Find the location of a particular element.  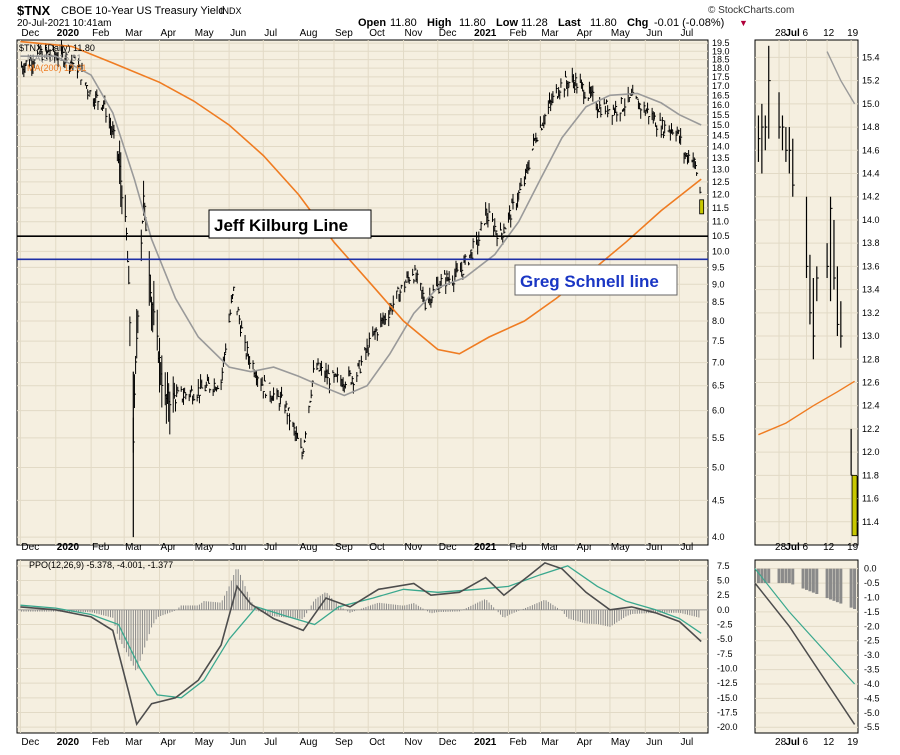

price-y-tick: 12.0 is located at coordinates (721, 195).